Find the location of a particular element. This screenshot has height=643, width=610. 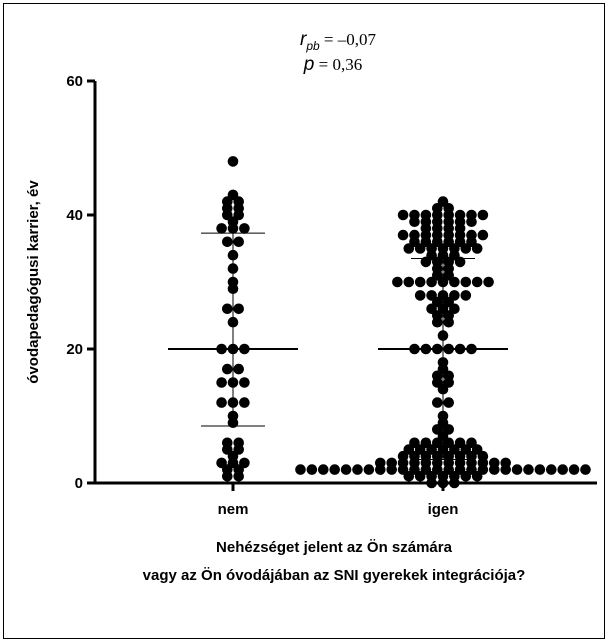

r-value: = –0,07 is located at coordinates (348, 39).